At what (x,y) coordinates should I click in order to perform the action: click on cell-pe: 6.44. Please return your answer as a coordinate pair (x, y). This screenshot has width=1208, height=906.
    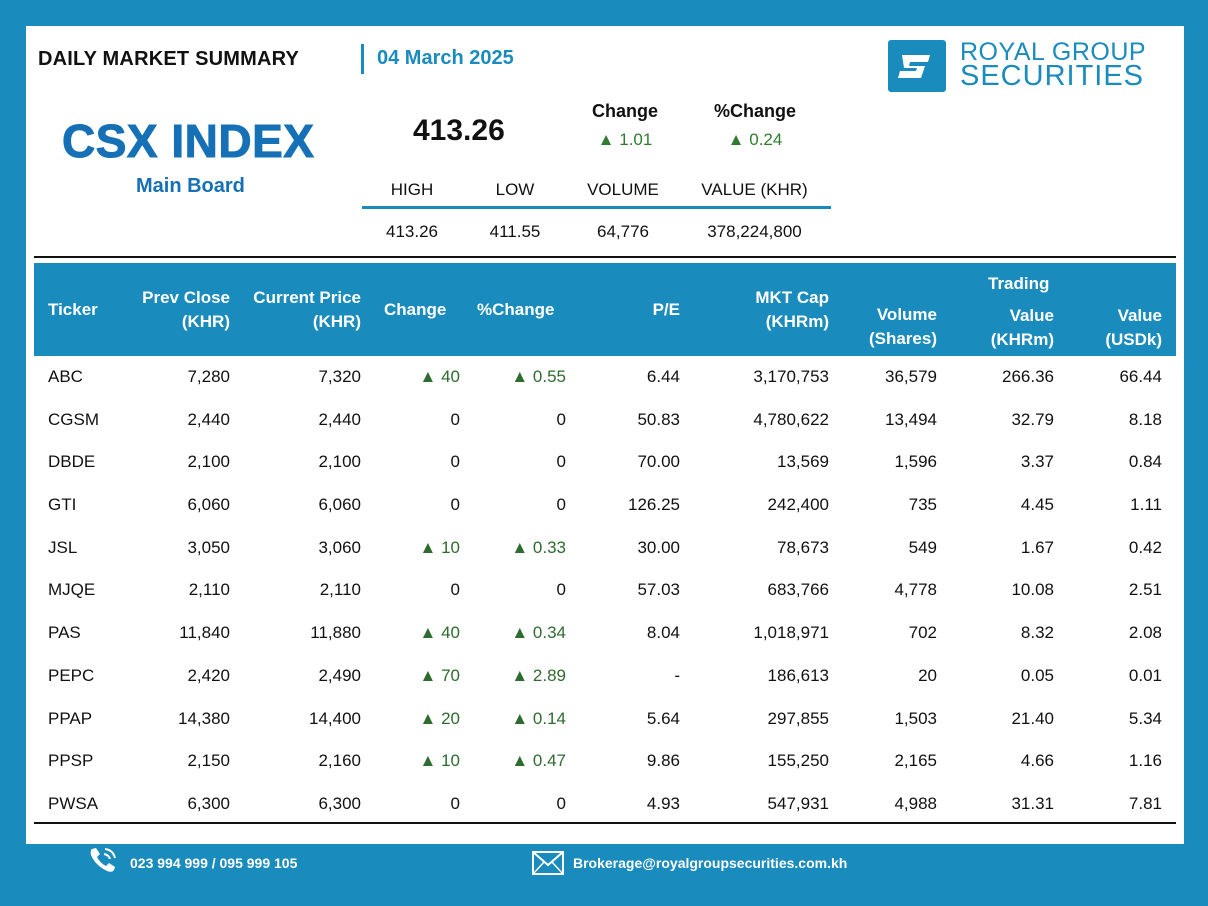
    Looking at the image, I should click on (663, 377).